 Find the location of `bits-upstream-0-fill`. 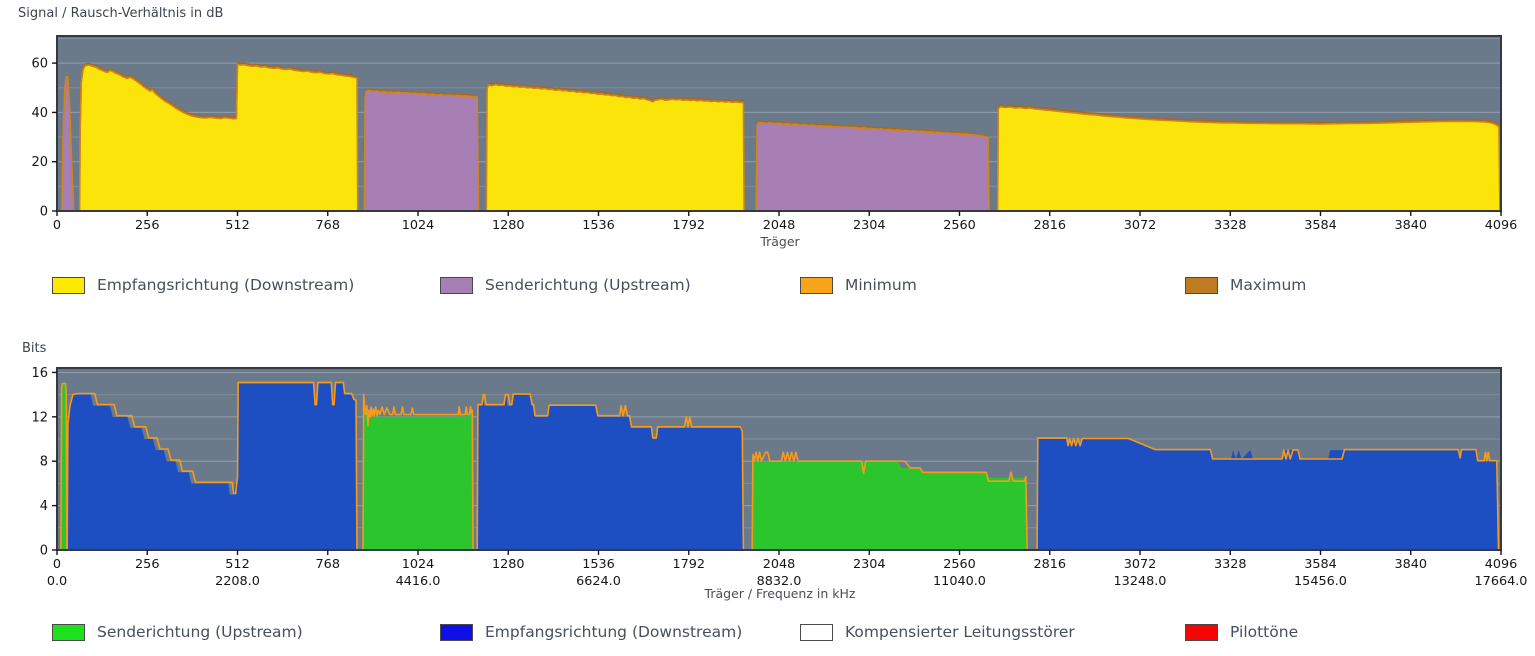

bits-upstream-0-fill is located at coordinates (63, 466).